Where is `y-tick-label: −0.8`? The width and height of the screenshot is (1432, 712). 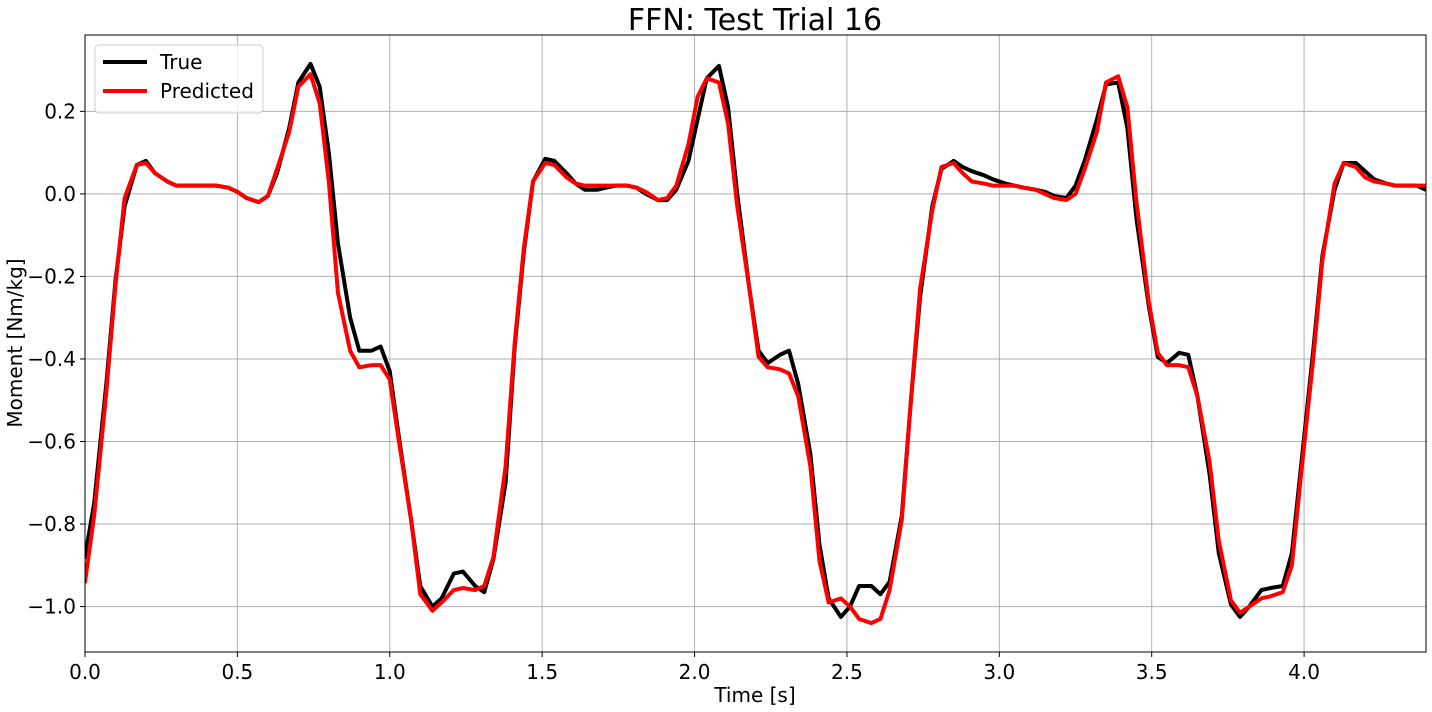
y-tick-label: −0.8 is located at coordinates (51, 524).